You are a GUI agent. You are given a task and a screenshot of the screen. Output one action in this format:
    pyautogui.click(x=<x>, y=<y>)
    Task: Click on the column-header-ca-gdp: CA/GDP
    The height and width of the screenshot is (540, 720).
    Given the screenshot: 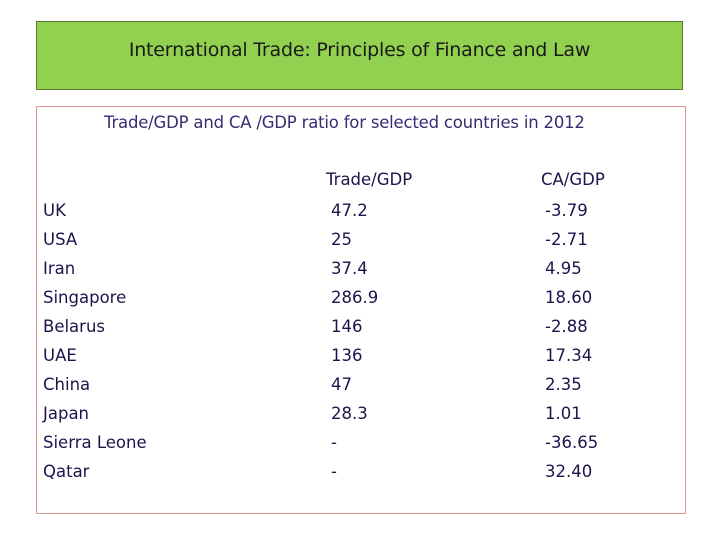 What is the action you would take?
    pyautogui.click(x=573, y=179)
    